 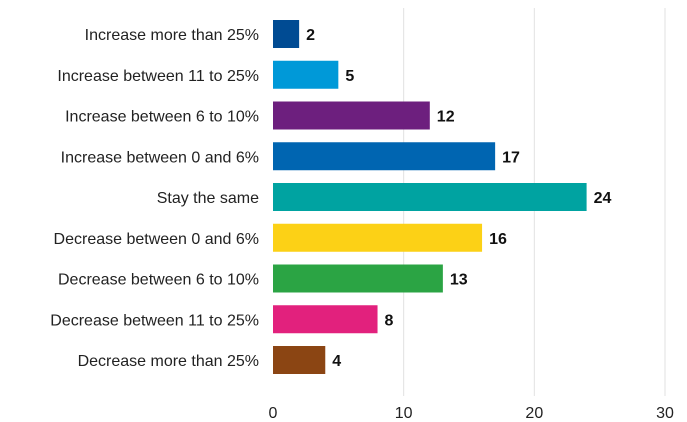 I want to click on x-axis-tick-labels: 0 10 20 30, so click(x=471, y=413).